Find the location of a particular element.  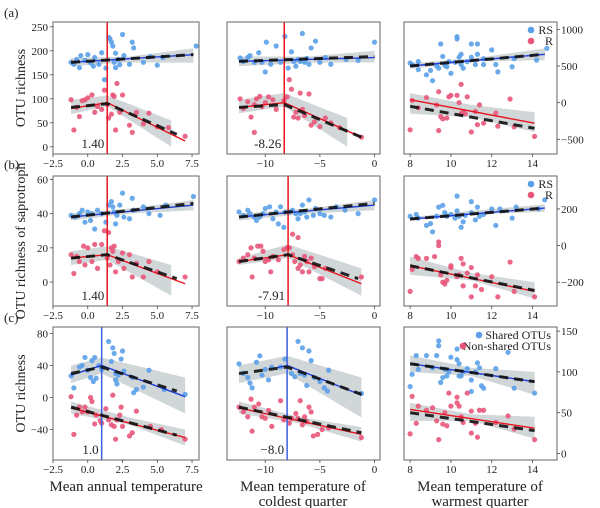

row-label-b: (b) is located at coordinates (11, 164).